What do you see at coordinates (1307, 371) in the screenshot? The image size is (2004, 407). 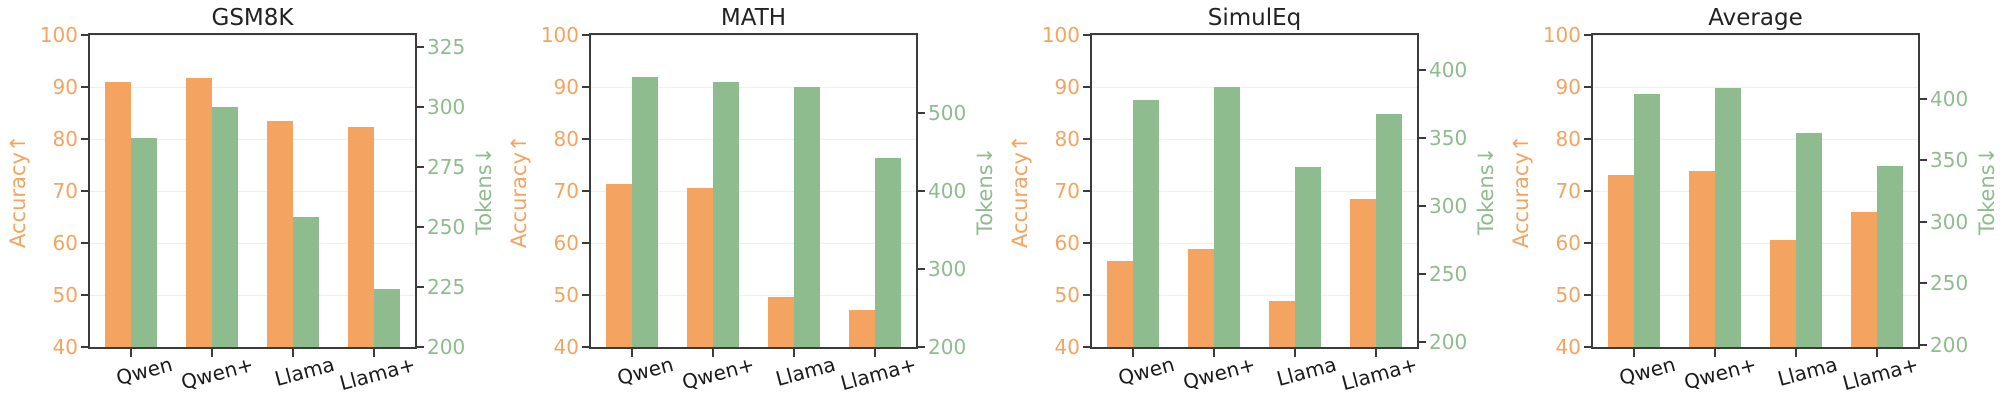 I see `x-tick-label-llama: Llama` at bounding box center [1307, 371].